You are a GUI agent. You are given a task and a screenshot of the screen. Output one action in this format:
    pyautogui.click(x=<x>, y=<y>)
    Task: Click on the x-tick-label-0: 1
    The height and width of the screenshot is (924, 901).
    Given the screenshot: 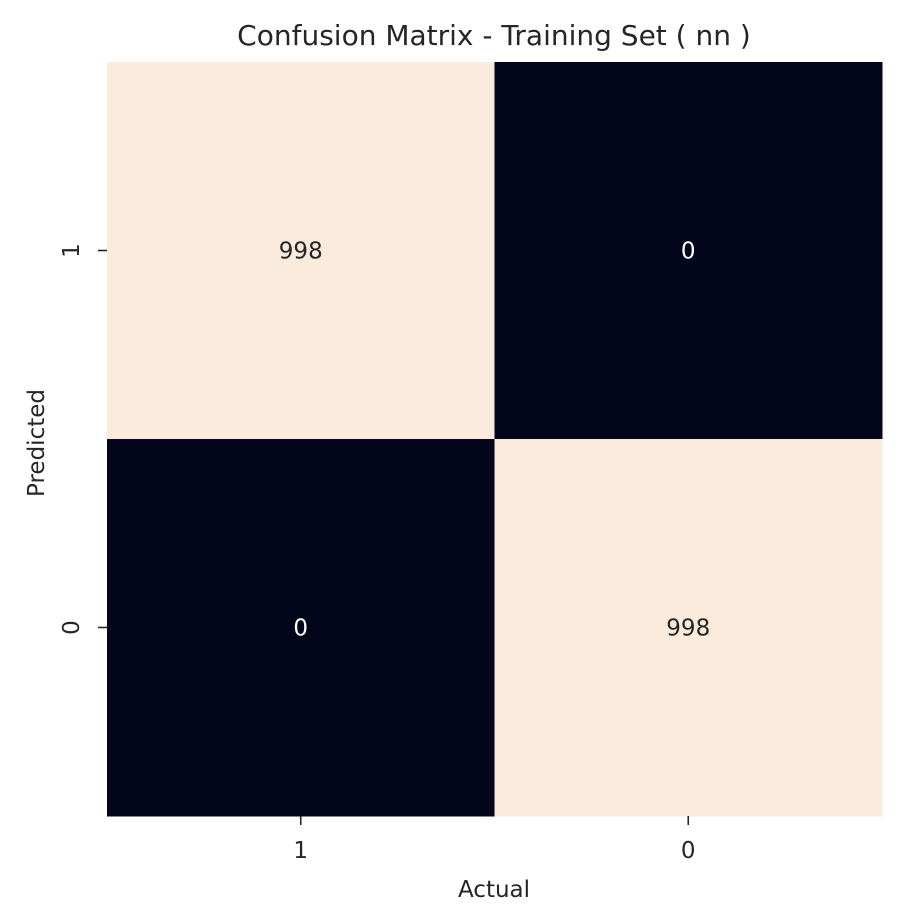 What is the action you would take?
    pyautogui.click(x=300, y=851)
    